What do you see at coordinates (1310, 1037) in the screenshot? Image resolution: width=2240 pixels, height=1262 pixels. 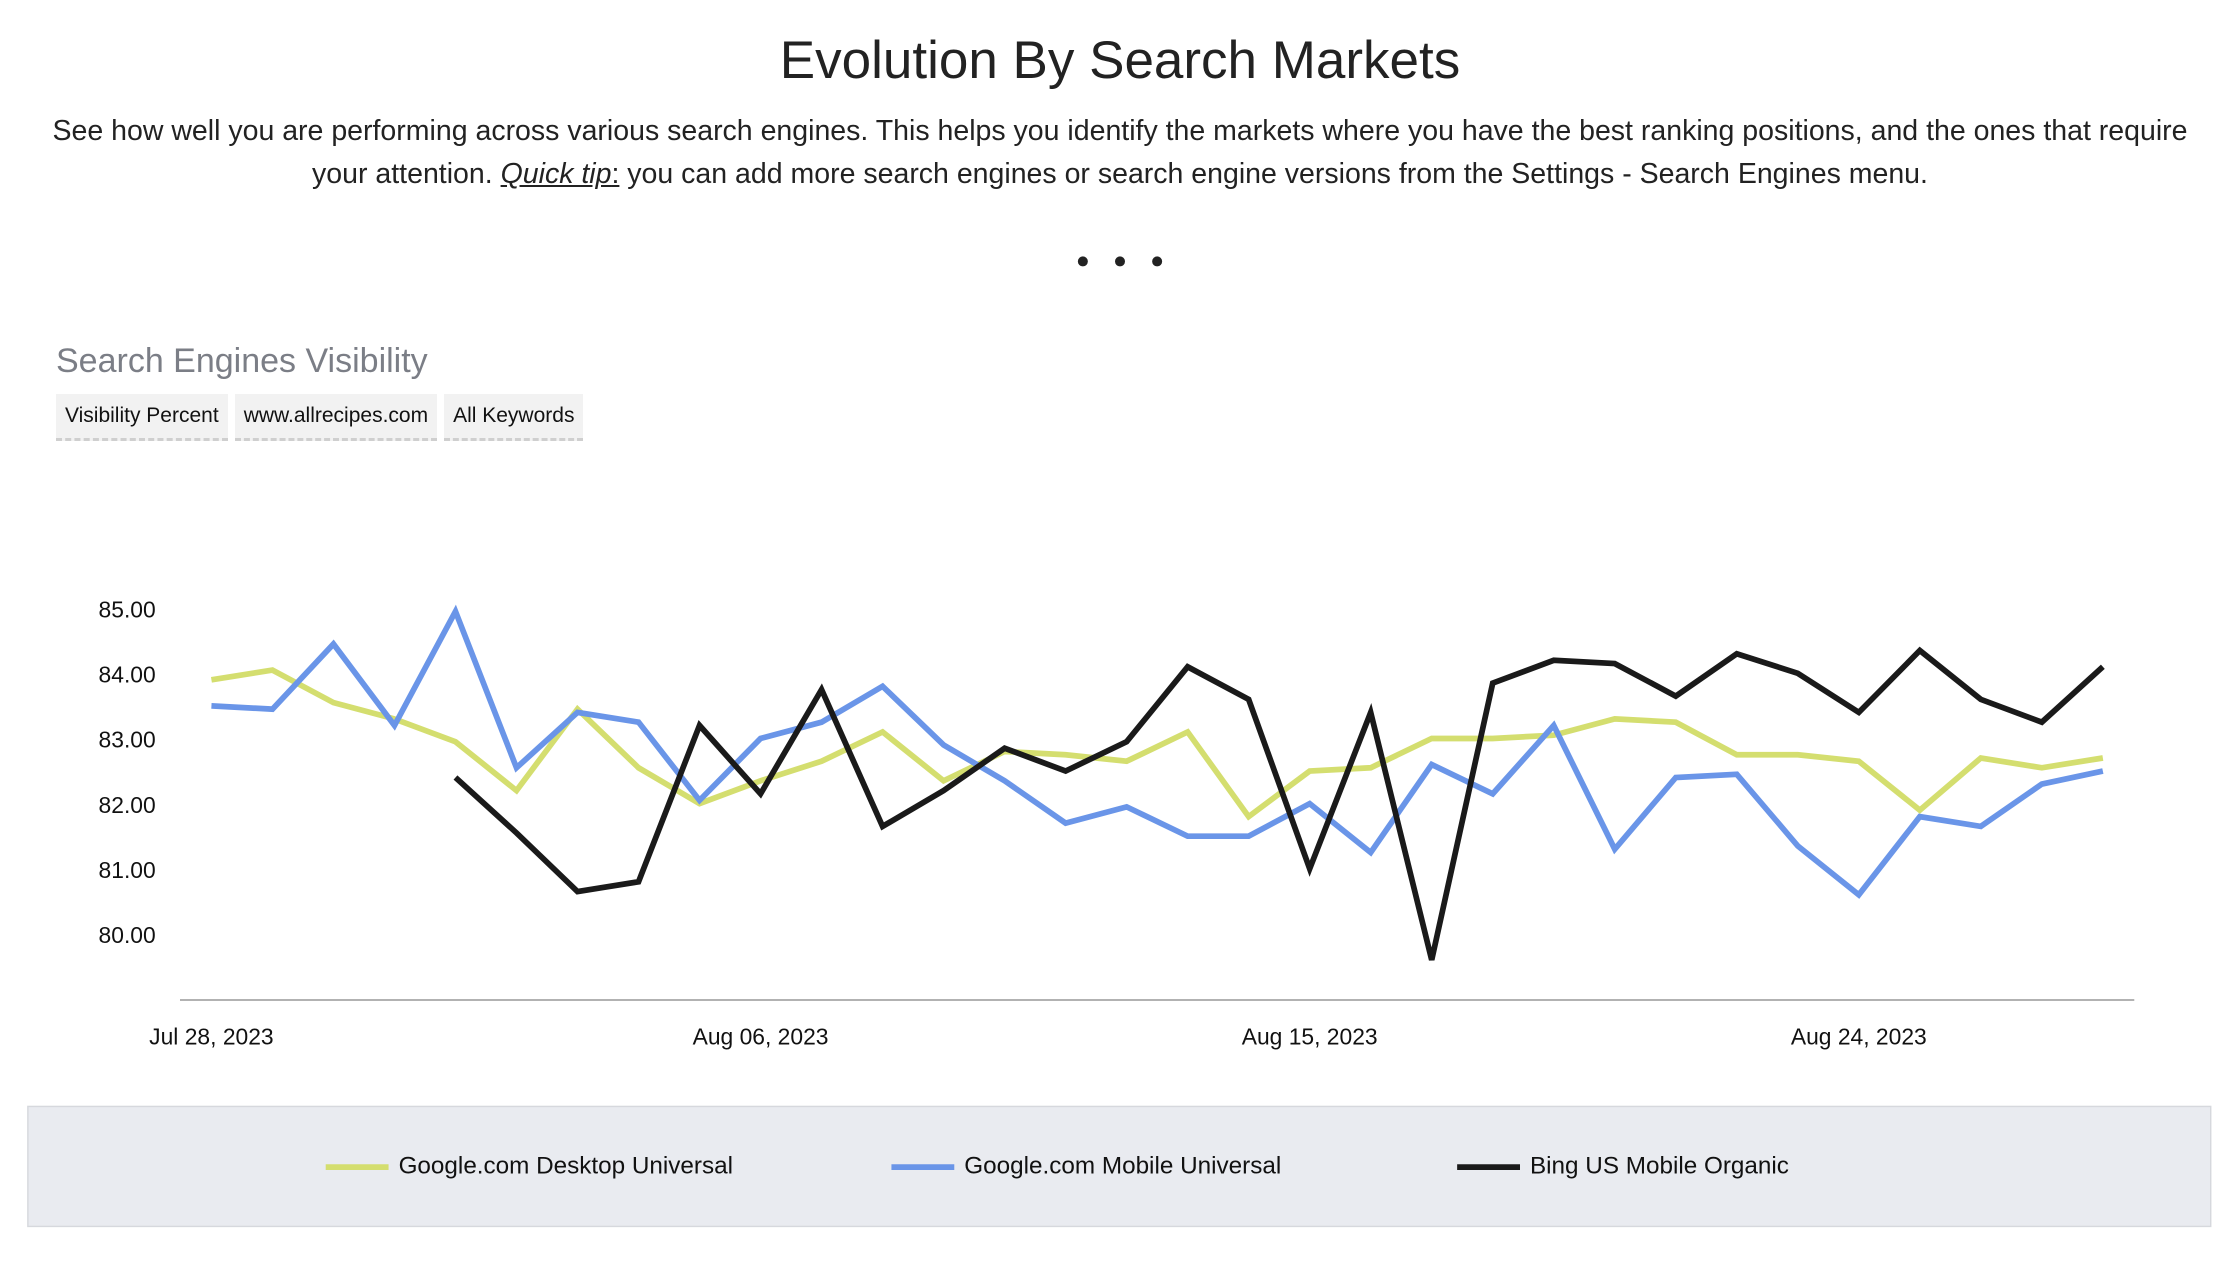 I see `x-tick-label: Aug 15, 2023` at bounding box center [1310, 1037].